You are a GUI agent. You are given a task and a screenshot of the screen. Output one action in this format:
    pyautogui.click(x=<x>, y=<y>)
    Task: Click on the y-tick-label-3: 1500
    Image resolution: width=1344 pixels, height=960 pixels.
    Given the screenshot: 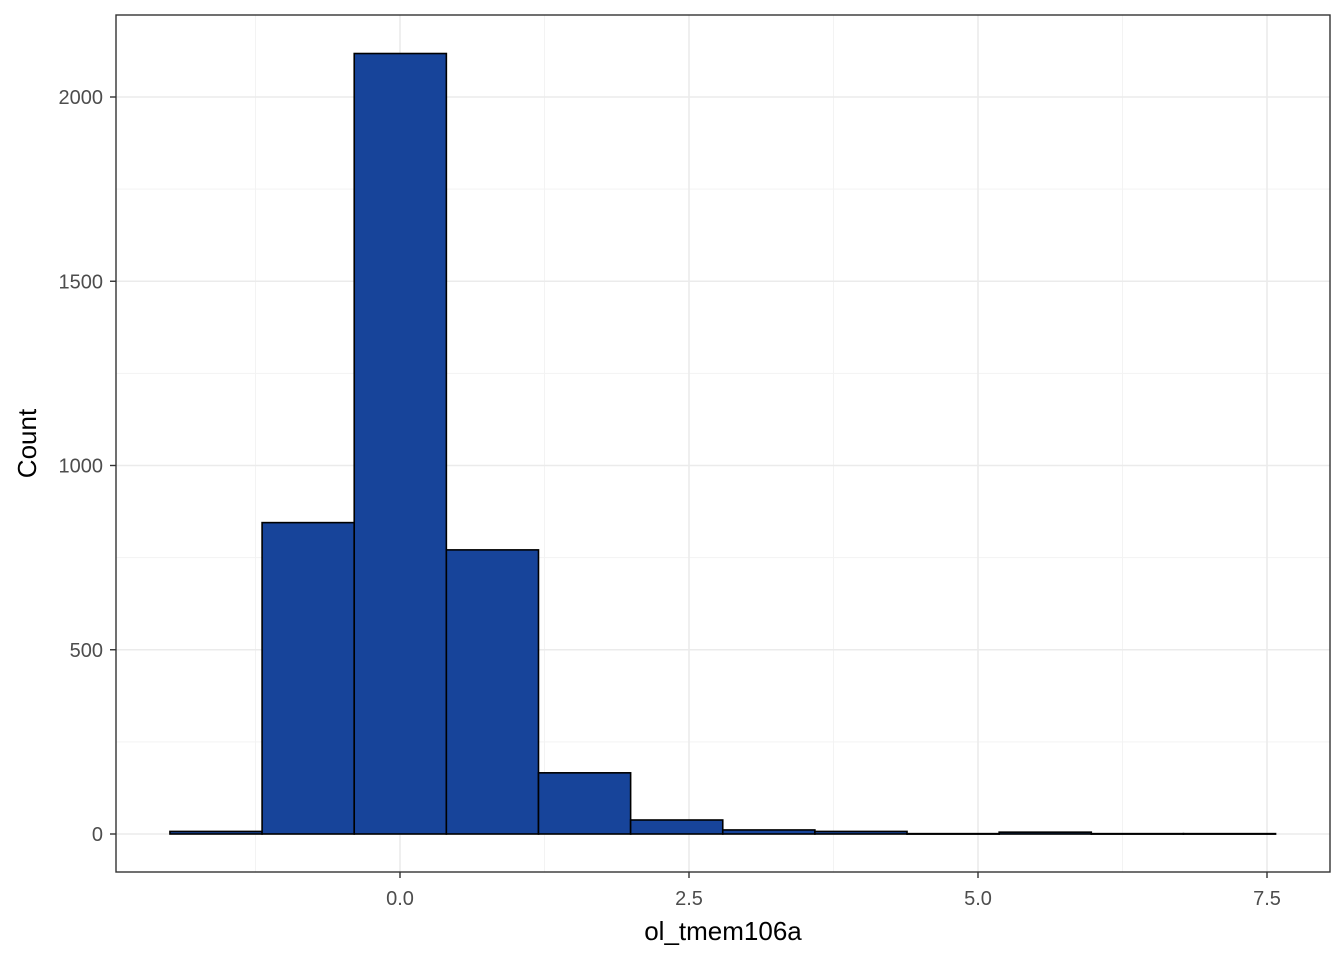 What is the action you would take?
    pyautogui.click(x=81, y=282)
    